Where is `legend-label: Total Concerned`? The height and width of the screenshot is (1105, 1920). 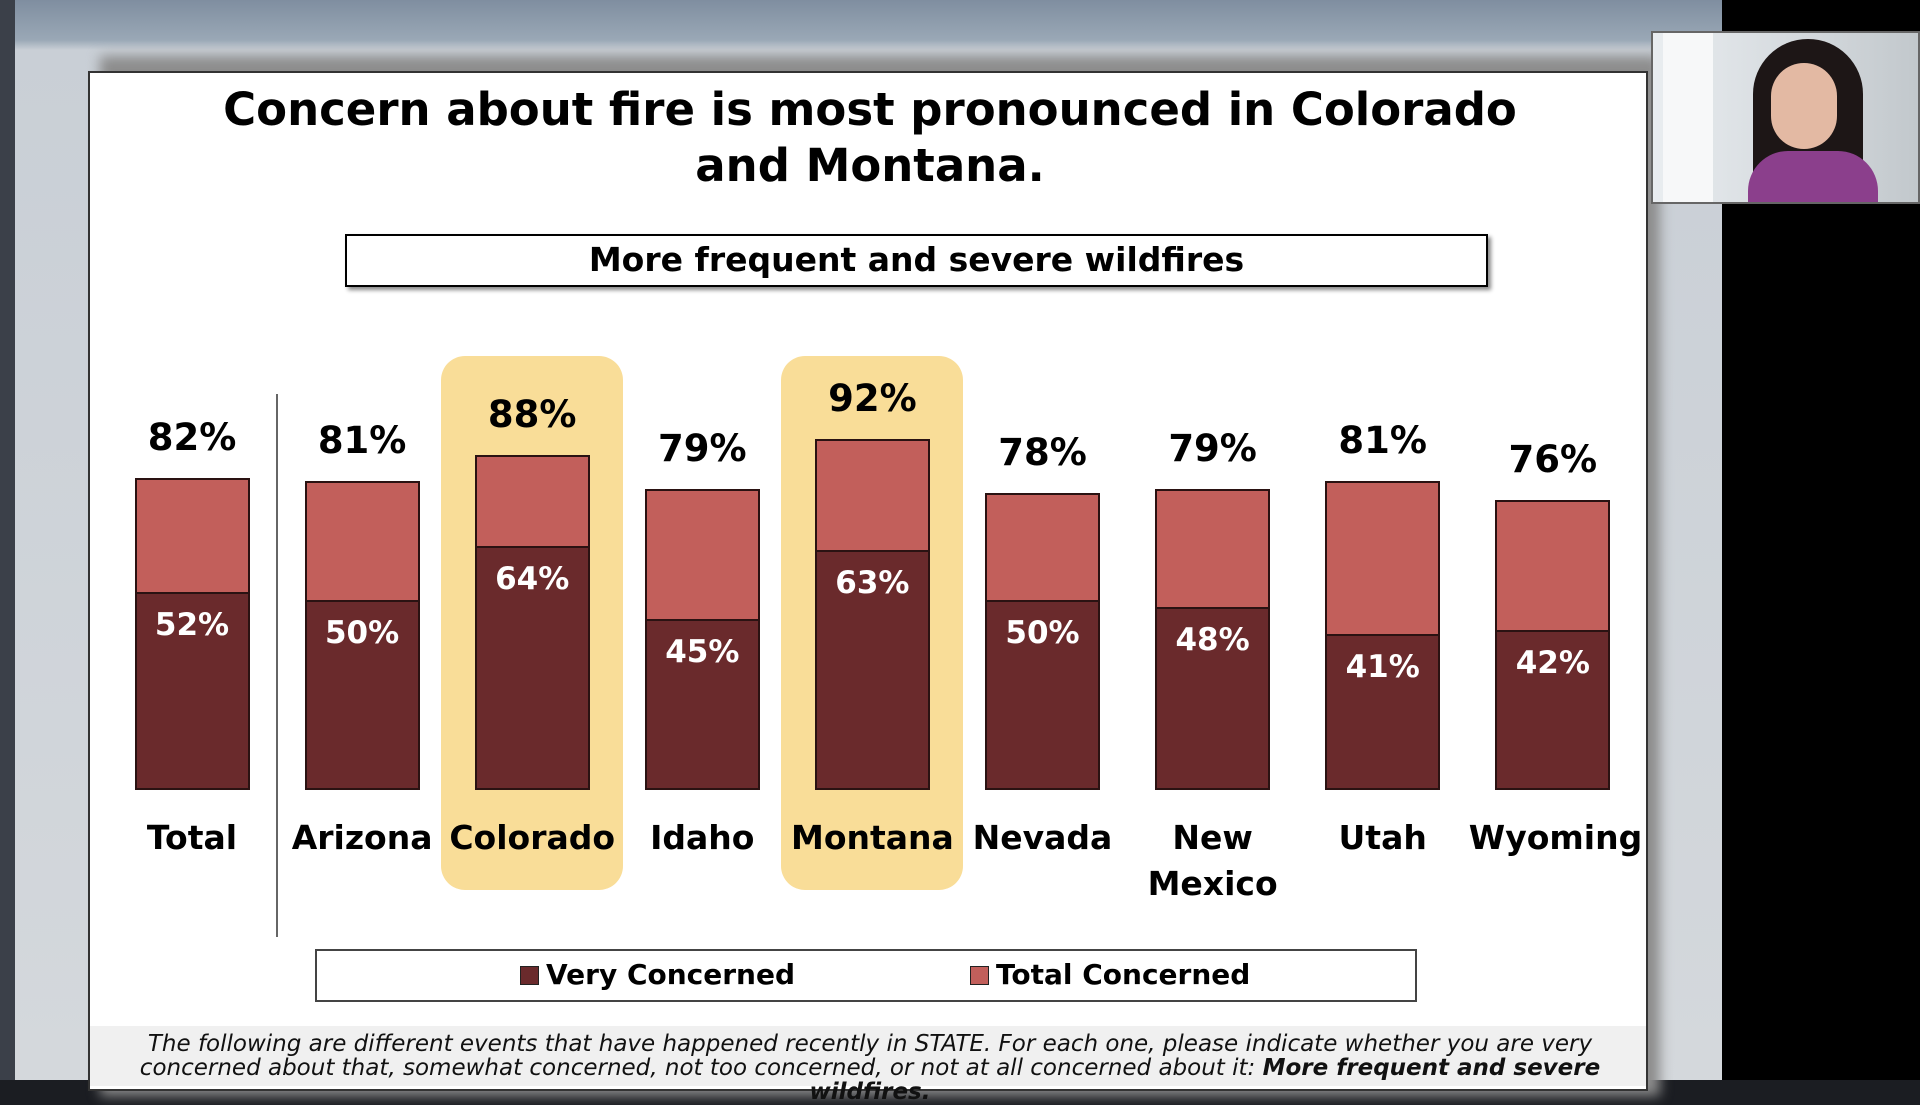 legend-label: Total Concerned is located at coordinates (1123, 974).